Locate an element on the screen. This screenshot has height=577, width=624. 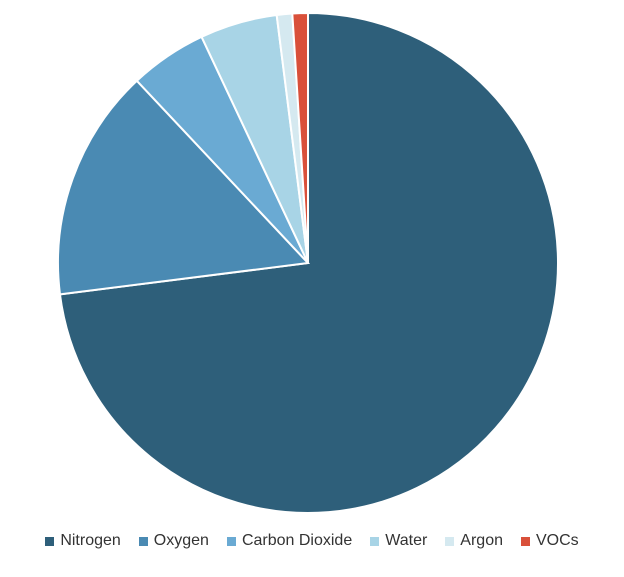
legend-item: Carbon Dioxide is located at coordinates (289, 541).